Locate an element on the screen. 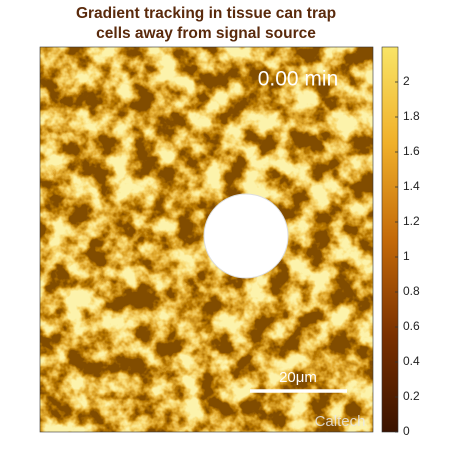 Image resolution: width=450 pixels, height=450 pixels. colorbar-tick-label: 0.2 is located at coordinates (411, 396).